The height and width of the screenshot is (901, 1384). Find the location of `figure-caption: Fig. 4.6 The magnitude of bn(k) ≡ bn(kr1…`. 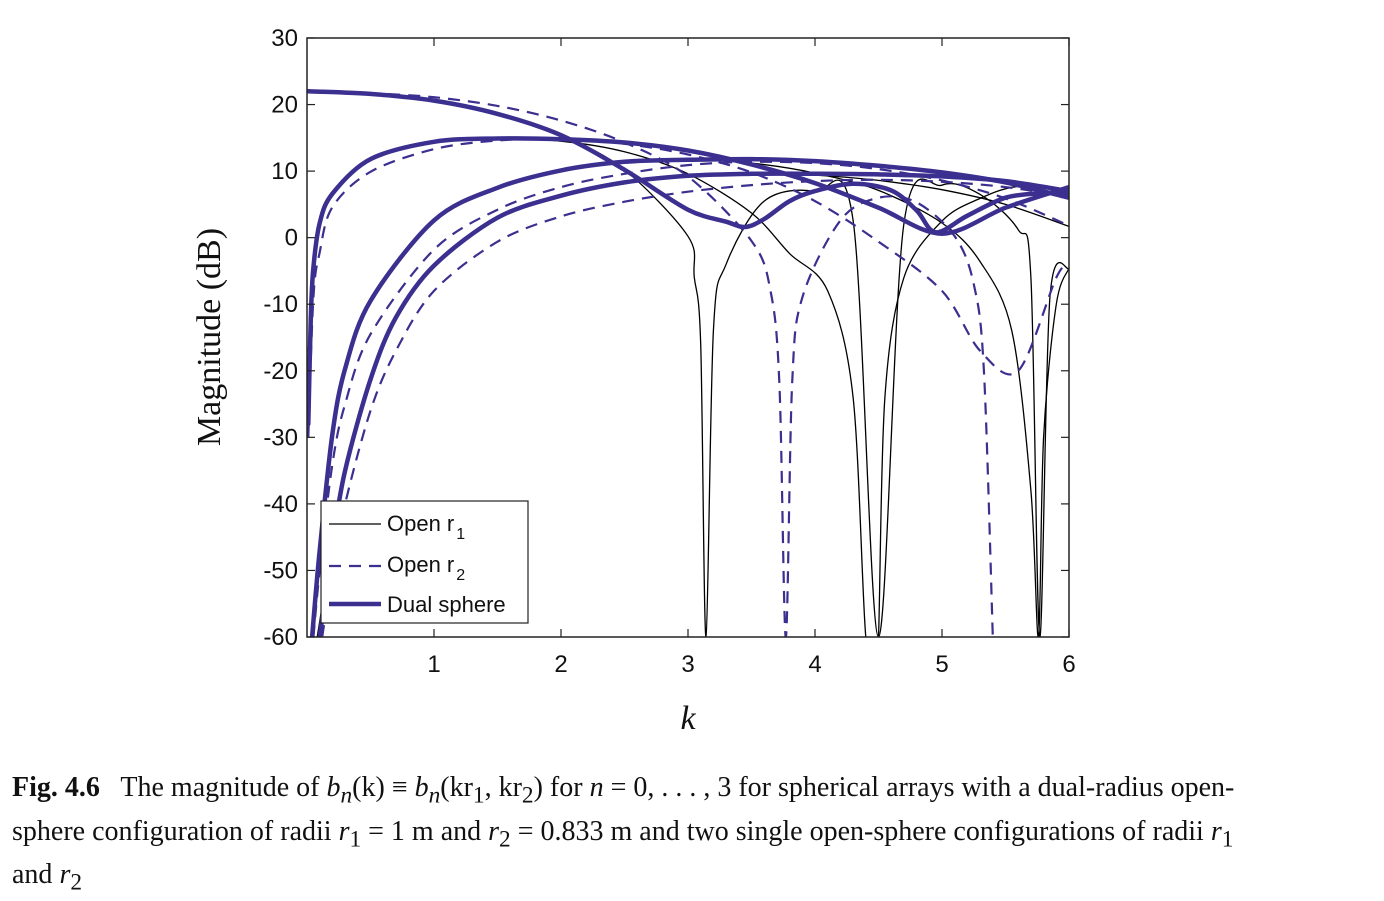

figure-caption: Fig. 4.6 The magnitude of bn(k) ≡ bn(kr1… is located at coordinates (642, 835).